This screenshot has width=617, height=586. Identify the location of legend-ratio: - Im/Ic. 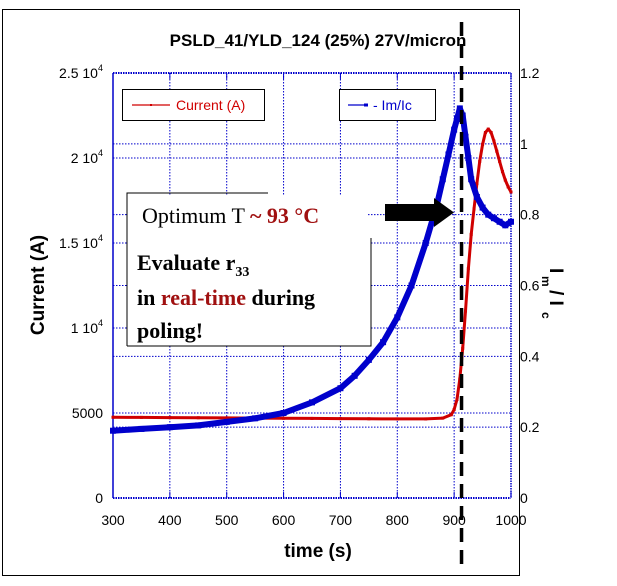
(387, 105).